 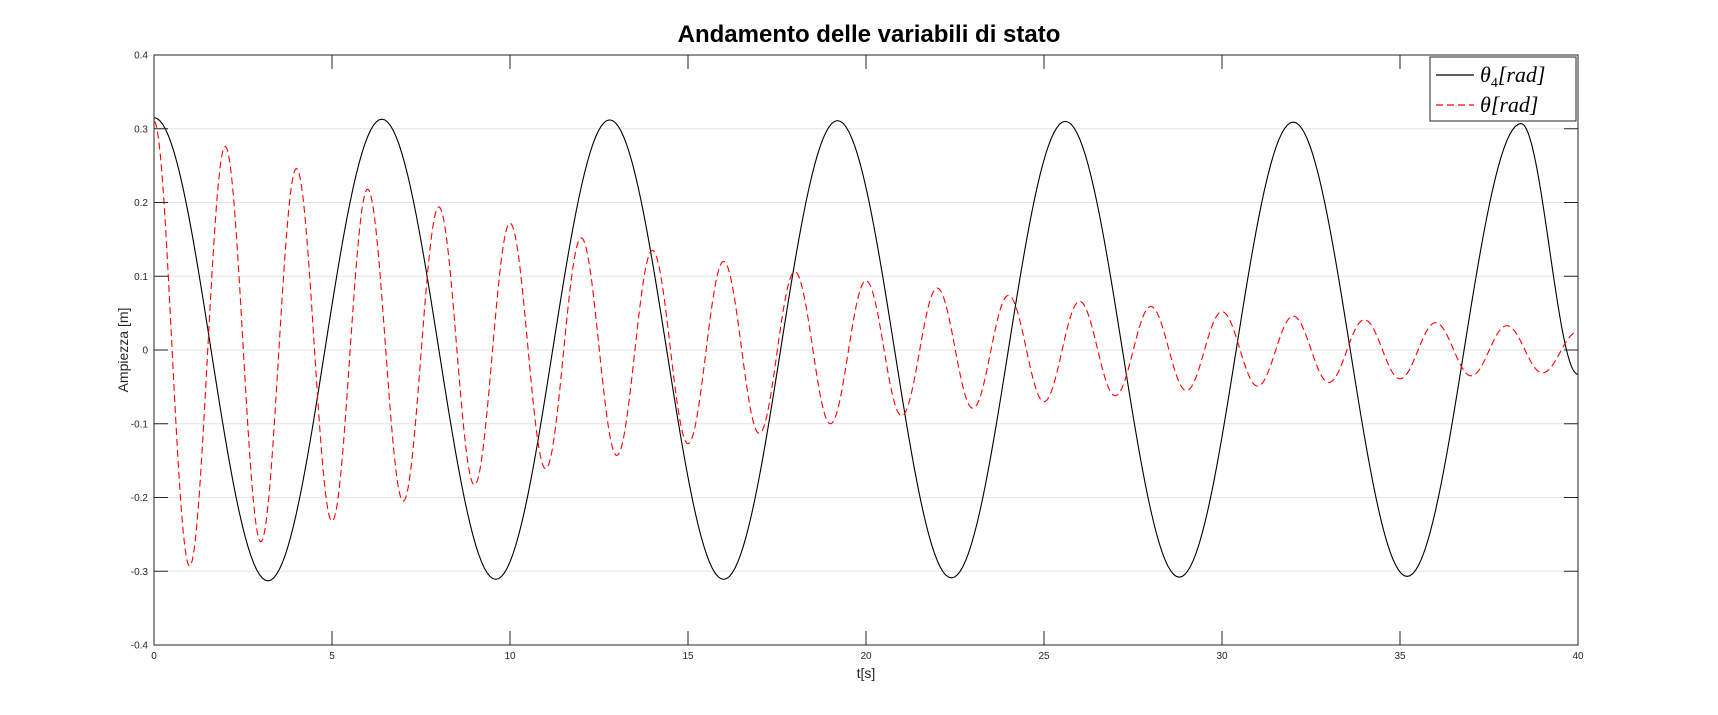 I want to click on x-tick-label: 5, so click(x=332, y=656).